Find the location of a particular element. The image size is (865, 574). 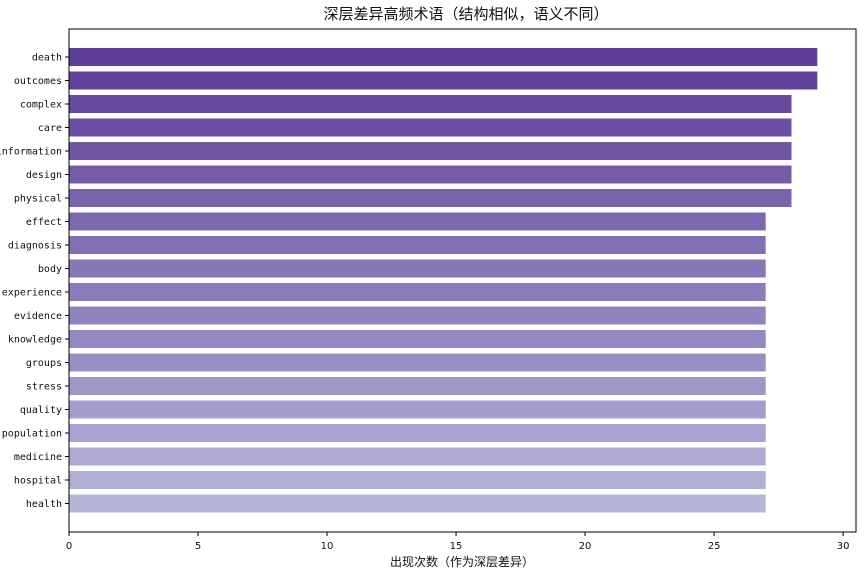

bar-evidence is located at coordinates (417, 315).